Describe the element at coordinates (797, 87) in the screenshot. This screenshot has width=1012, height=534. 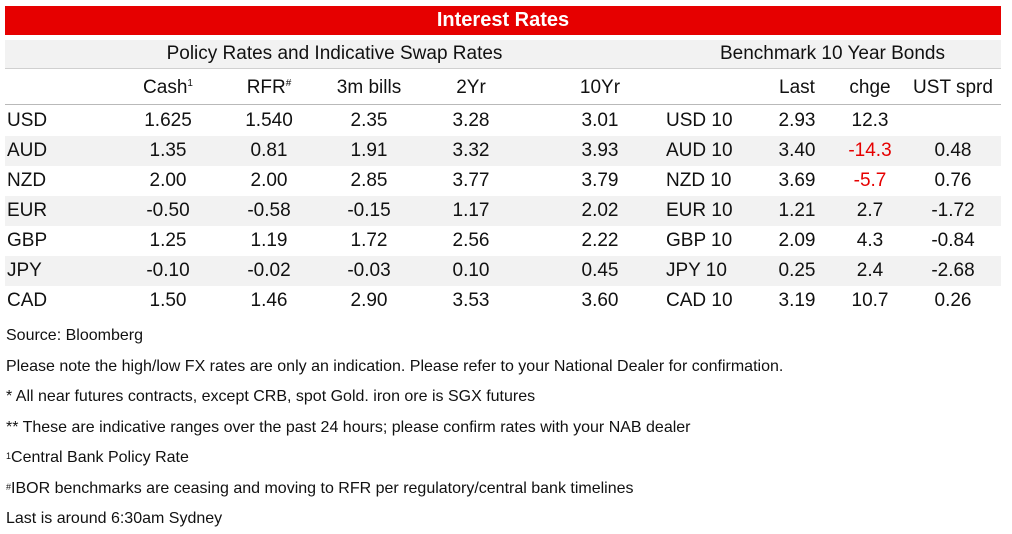
I see `column-header-last: Last` at that location.